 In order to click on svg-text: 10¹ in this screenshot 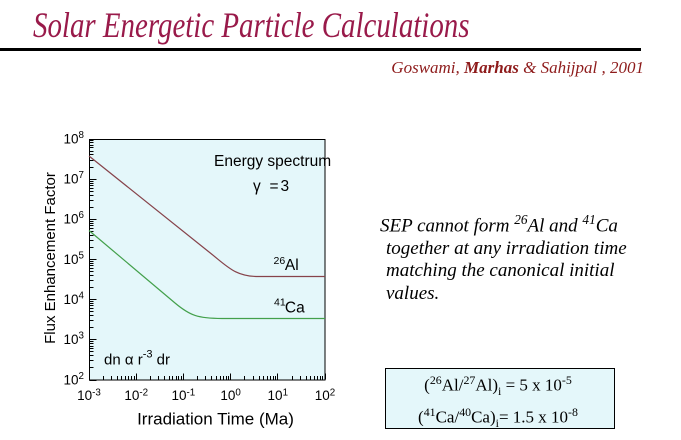, I will do `click(278, 395)`.